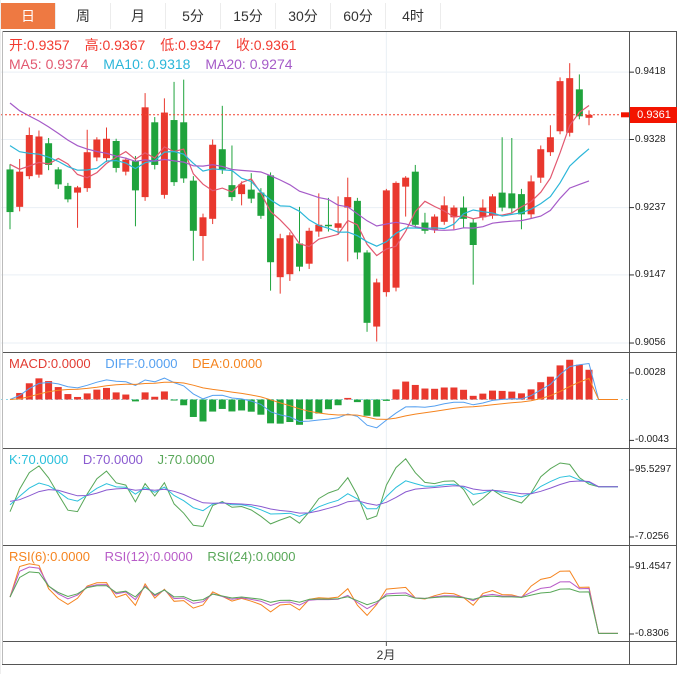  Describe the element at coordinates (138, 16) in the screenshot. I see `tab-month: 月` at that location.